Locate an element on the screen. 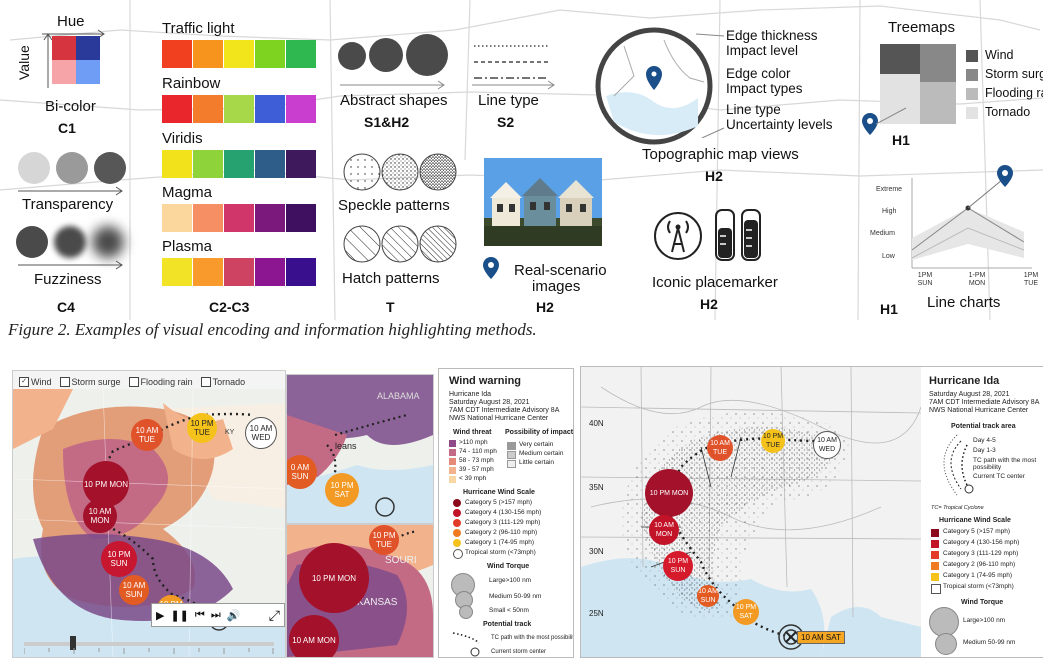  hue-axis-arrow is located at coordinates (73, 34).